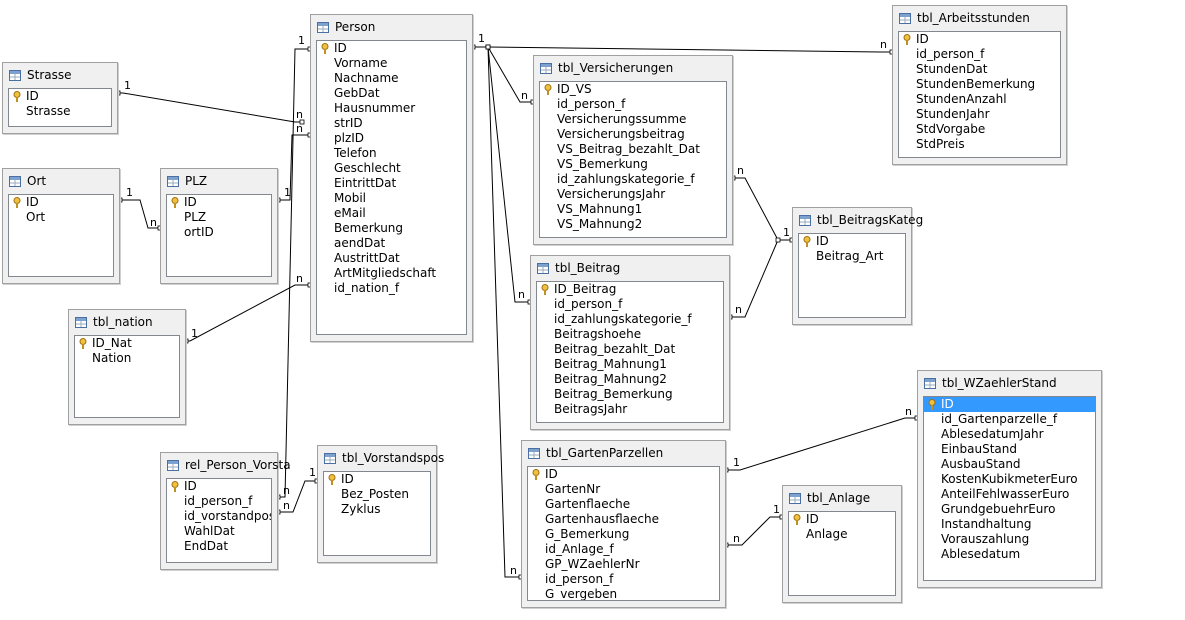  What do you see at coordinates (633, 164) in the screenshot?
I see `field: VS_Bemerkung` at bounding box center [633, 164].